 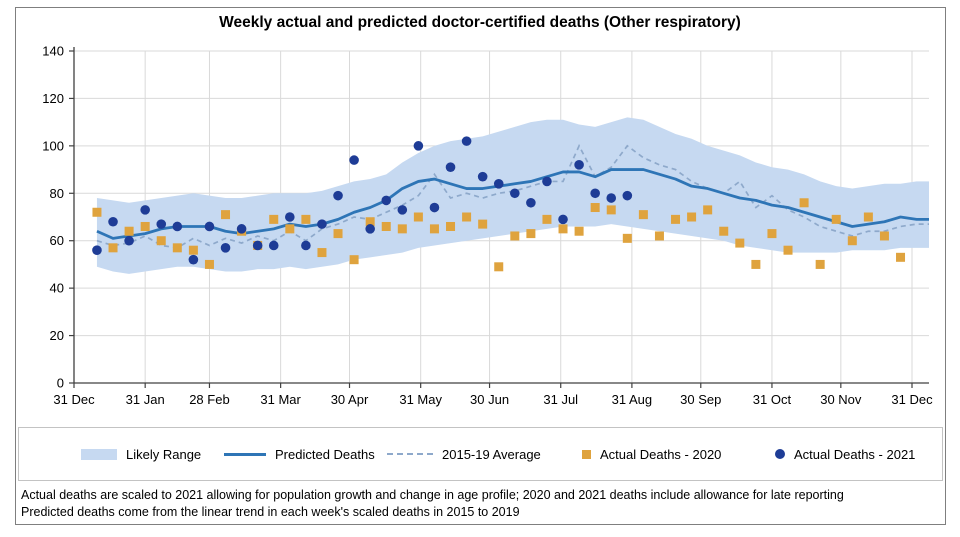 I want to click on y-axis-label: 40, so click(x=57, y=288).